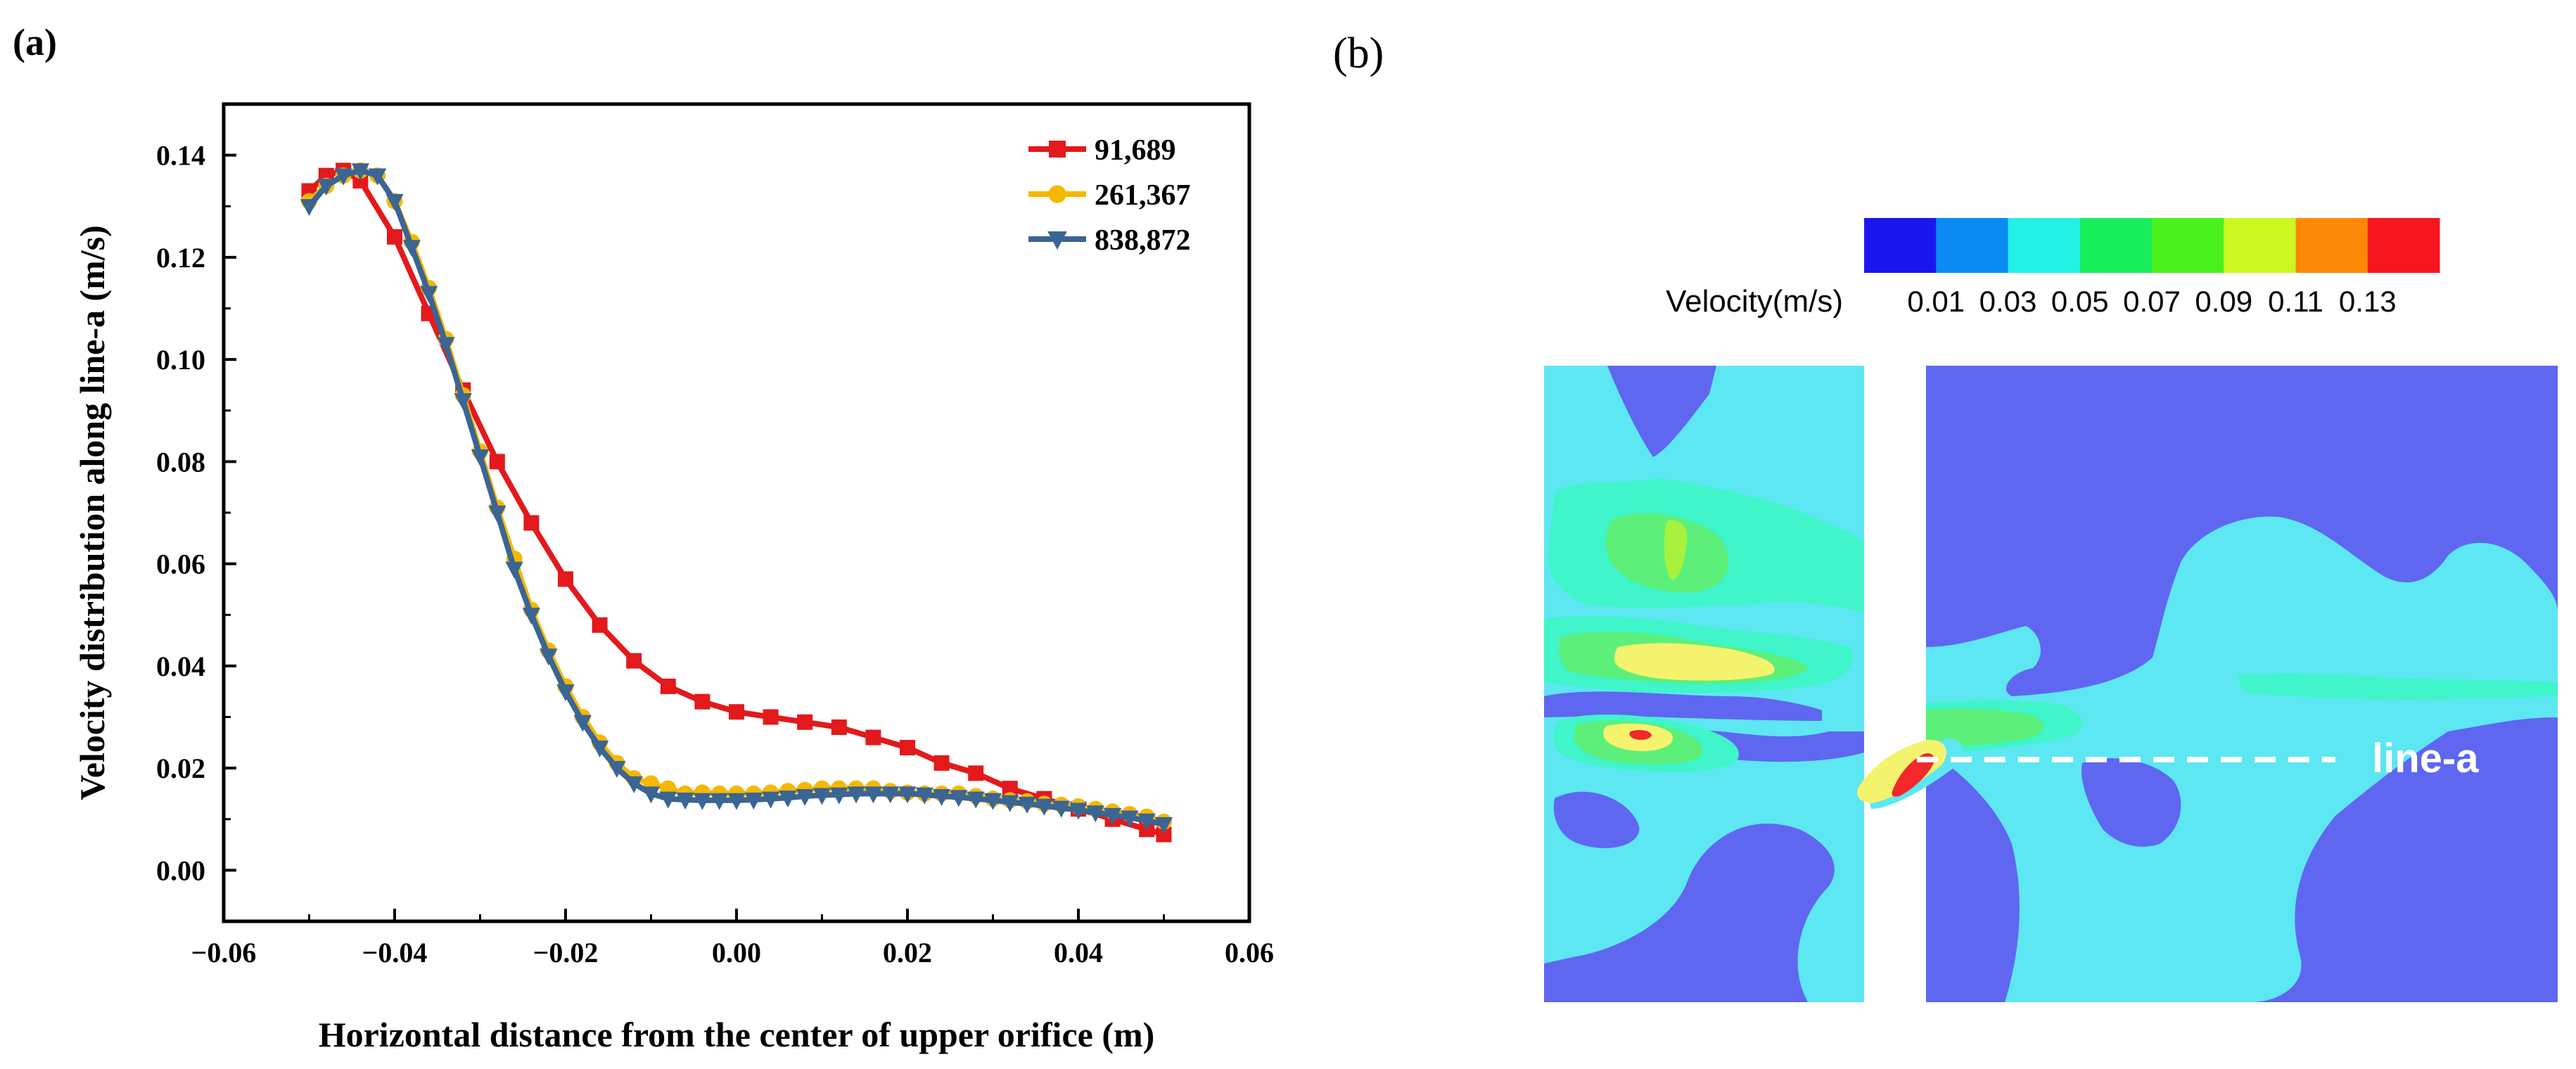 The height and width of the screenshot is (1069, 2576). What do you see at coordinates (2368, 301) in the screenshot?
I see `colorbar-tick-label: 0.13` at bounding box center [2368, 301].